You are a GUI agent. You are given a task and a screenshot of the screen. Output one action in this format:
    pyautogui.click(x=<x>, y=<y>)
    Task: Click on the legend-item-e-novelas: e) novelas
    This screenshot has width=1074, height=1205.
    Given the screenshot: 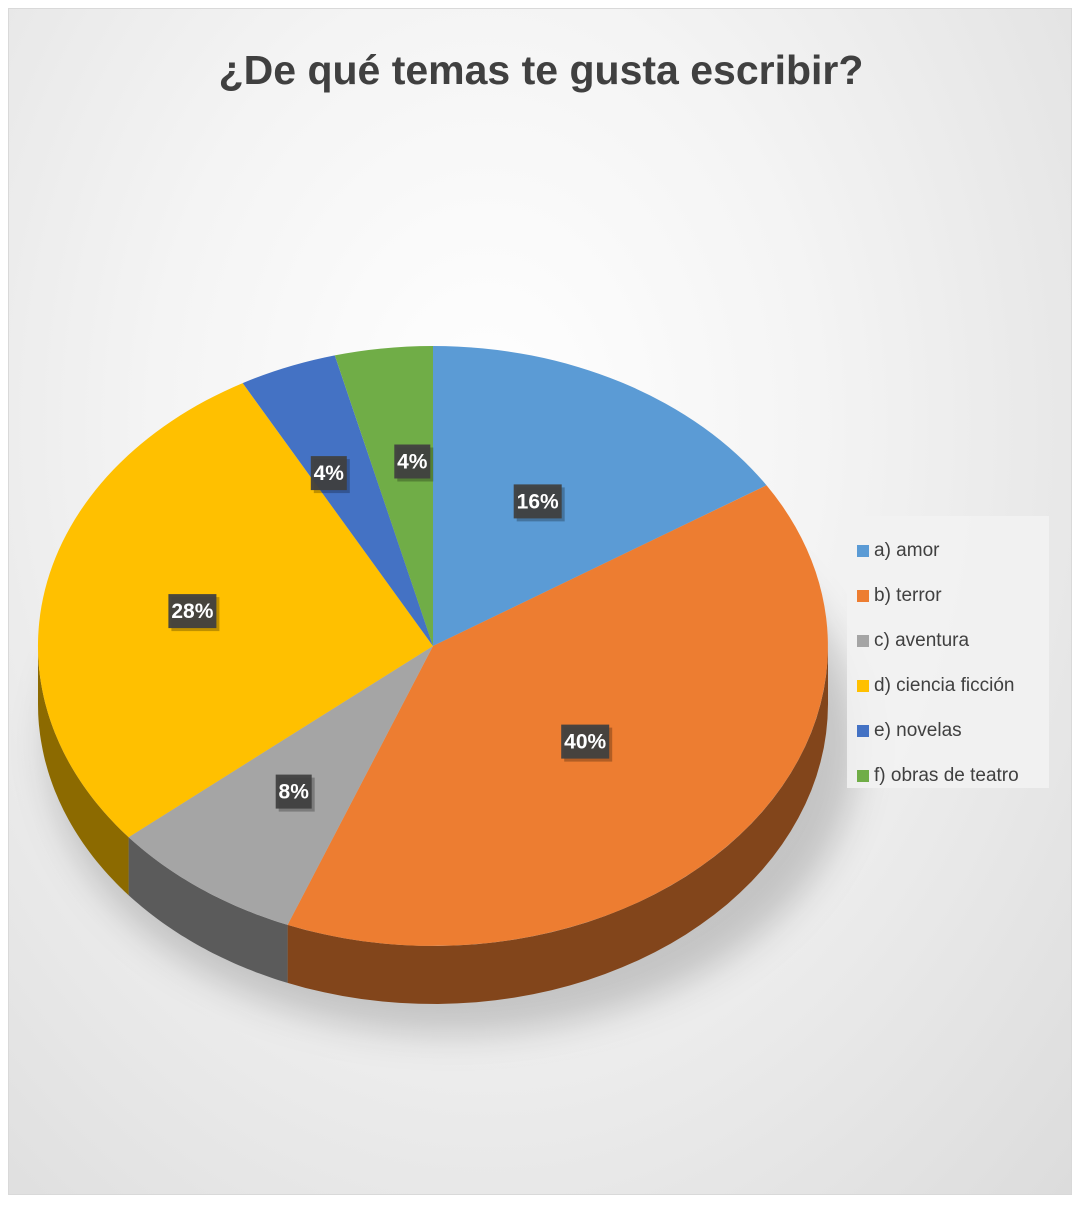 What is the action you would take?
    pyautogui.click(x=953, y=730)
    